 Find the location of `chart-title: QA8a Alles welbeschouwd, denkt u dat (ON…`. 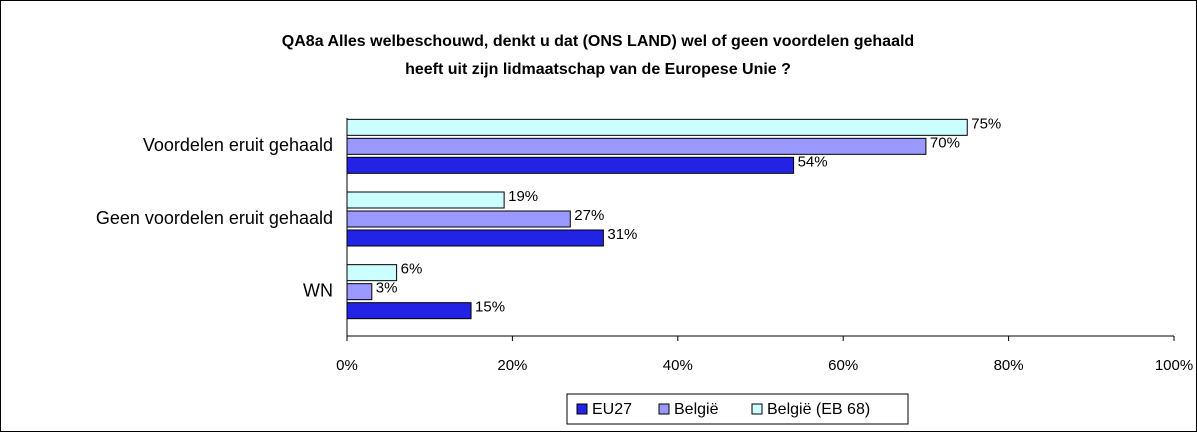

chart-title: QA8a Alles welbeschouwd, denkt u dat (ON… is located at coordinates (598, 41).